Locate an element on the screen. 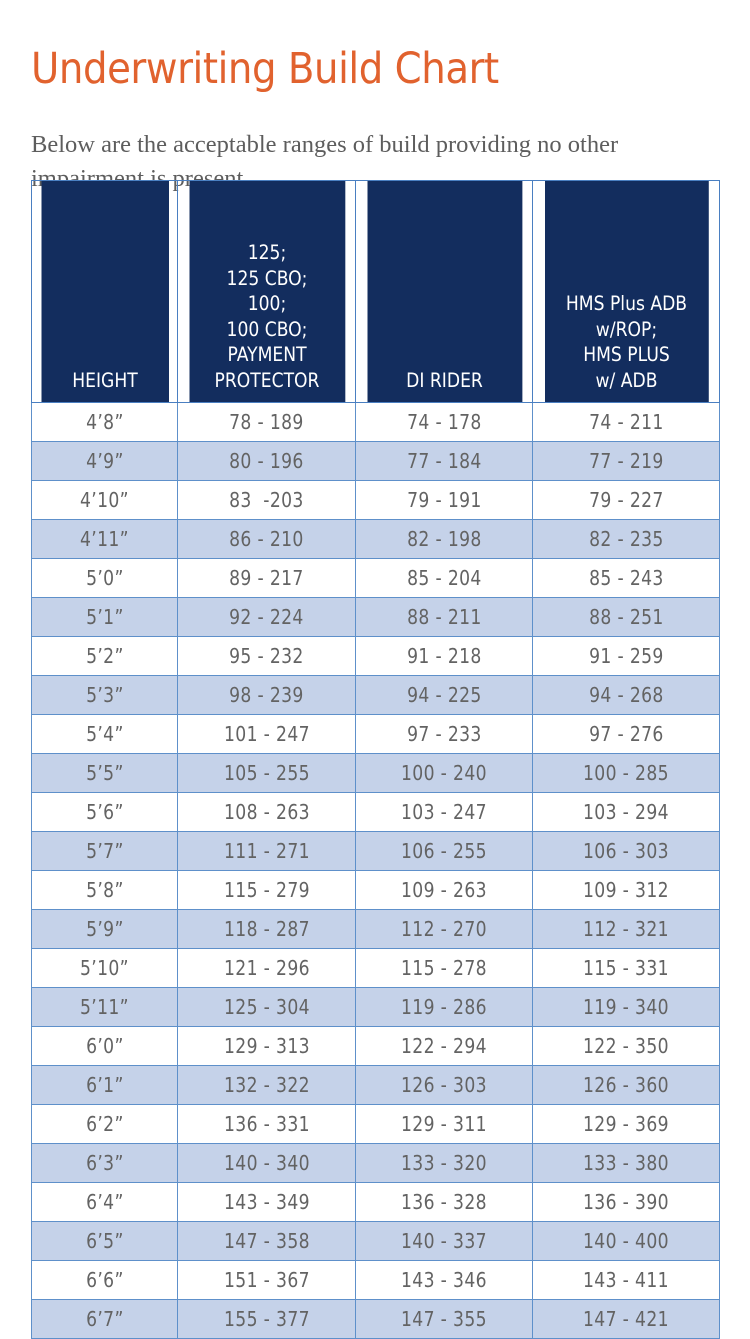 The height and width of the screenshot is (1339, 750). column-header-line: PAYMENT is located at coordinates (266, 354).